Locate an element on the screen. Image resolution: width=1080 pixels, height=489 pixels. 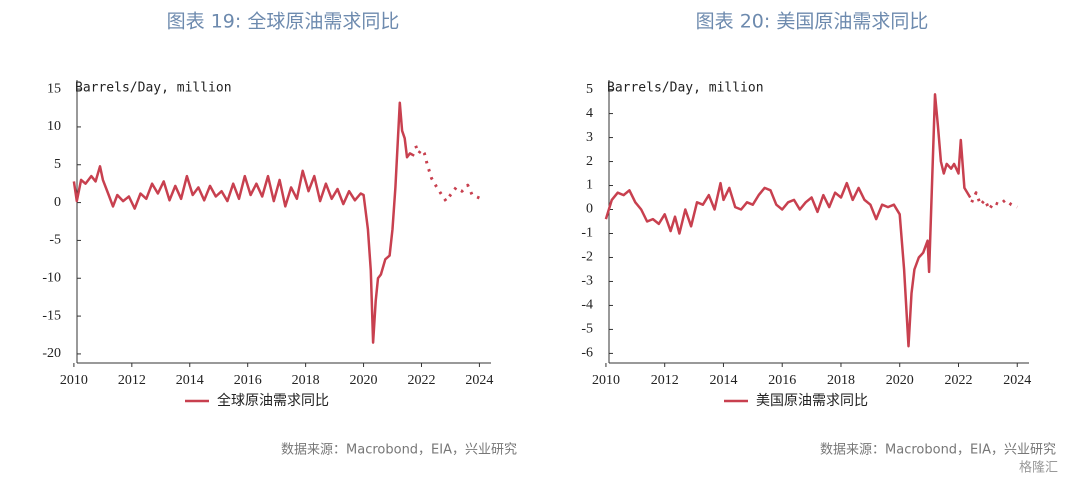
y-tick-label: -2 is located at coordinates (587, 257).